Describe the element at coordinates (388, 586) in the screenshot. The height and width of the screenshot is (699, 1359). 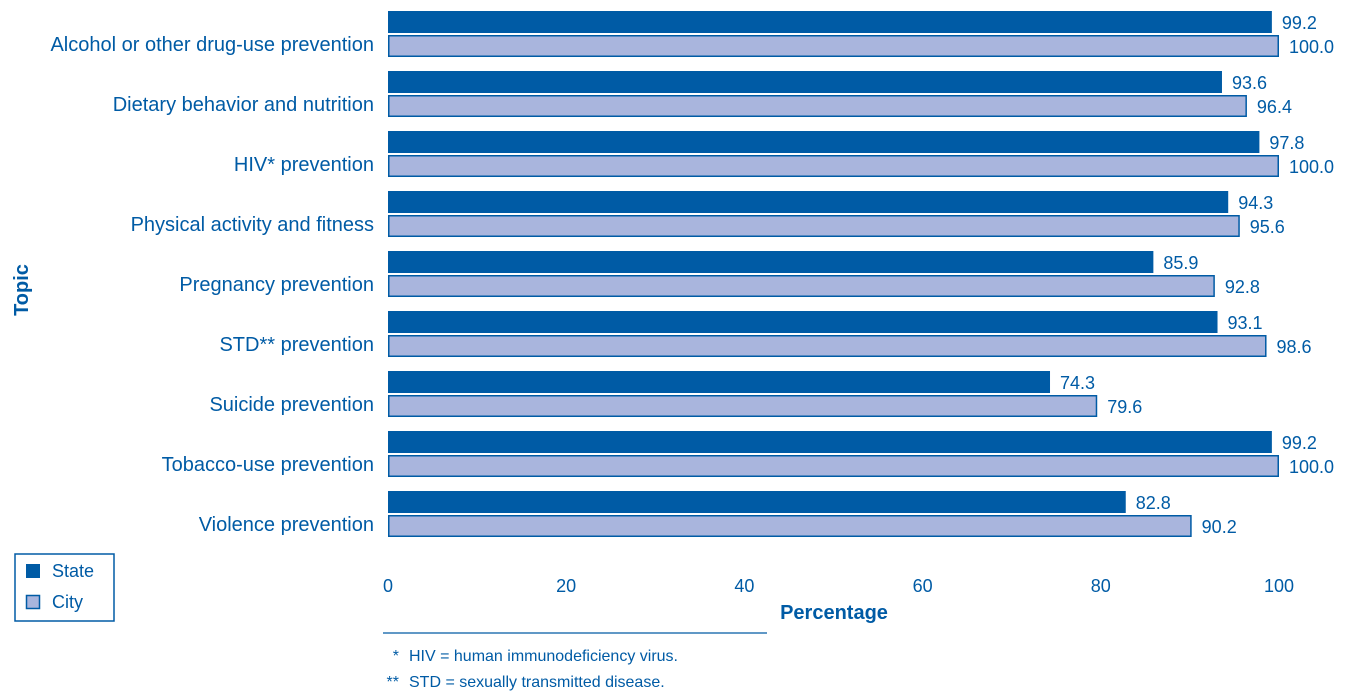
I see `x-tick-label: 0` at that location.